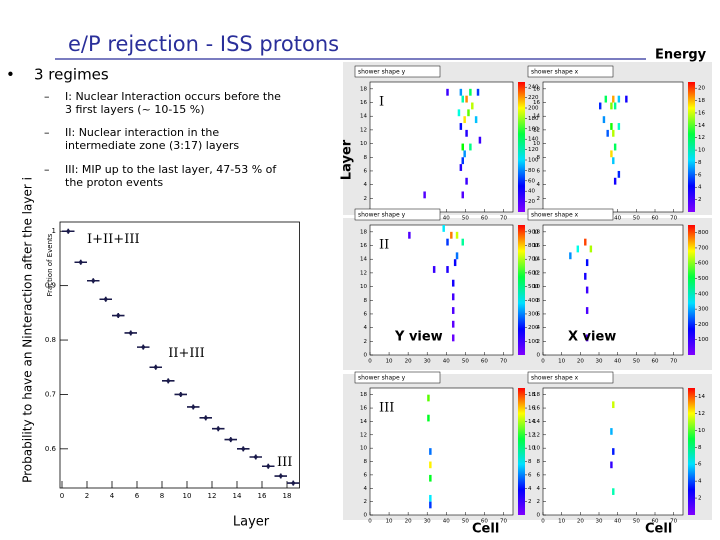  Describe the element at coordinates (50, 394) in the screenshot. I see `y-tick-label: 0.7` at that location.